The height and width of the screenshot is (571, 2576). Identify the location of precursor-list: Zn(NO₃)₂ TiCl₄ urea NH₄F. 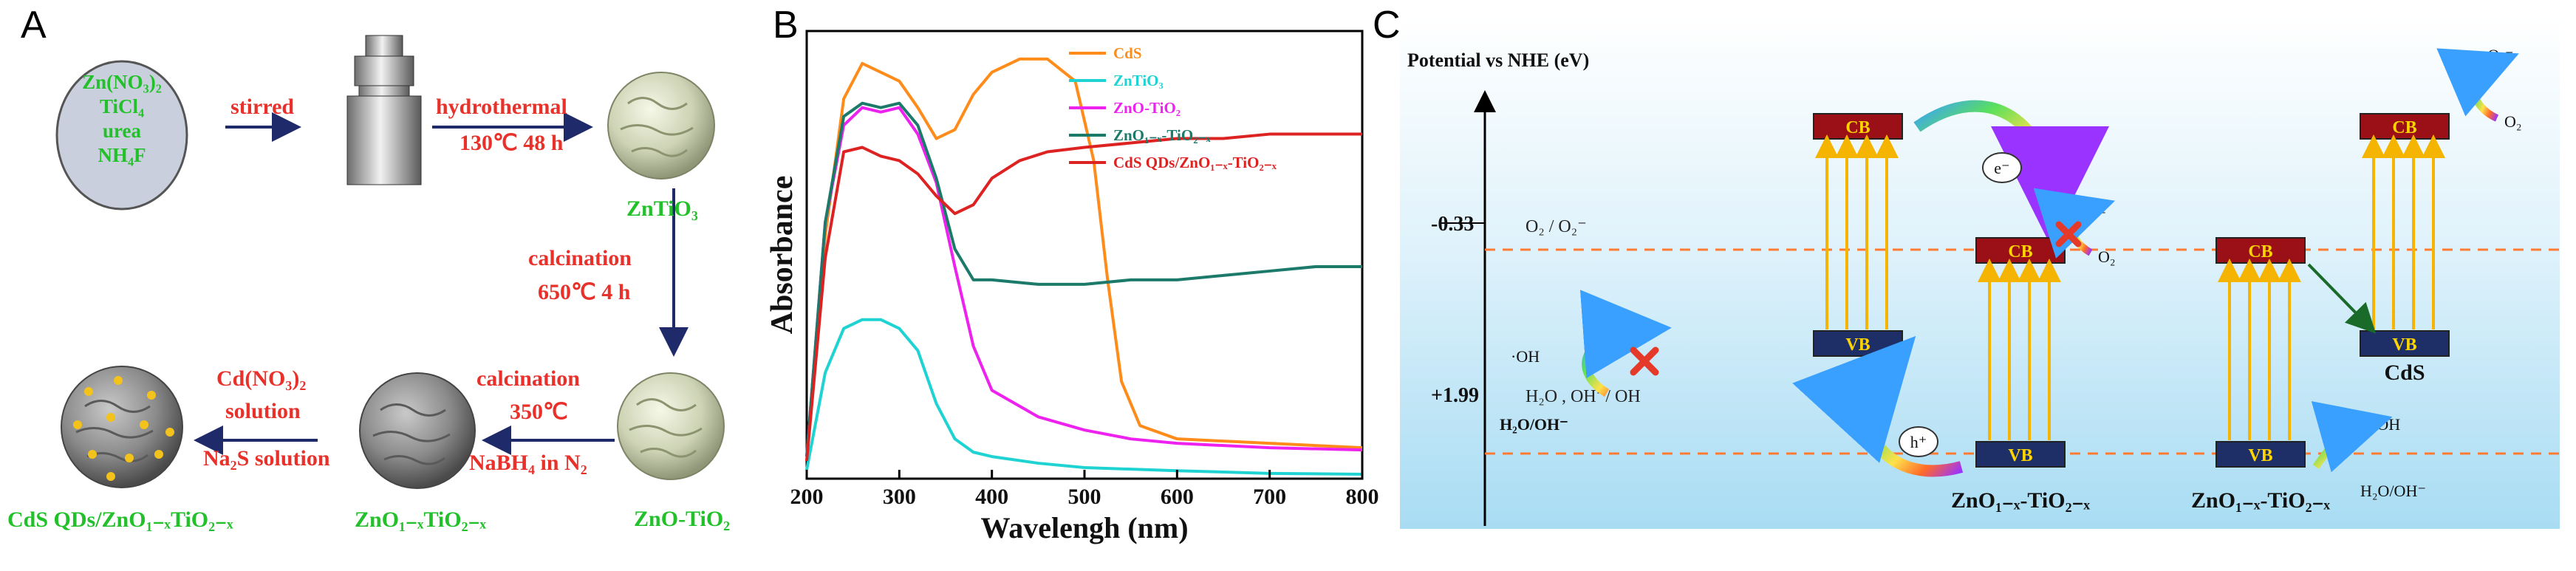
(122, 119).